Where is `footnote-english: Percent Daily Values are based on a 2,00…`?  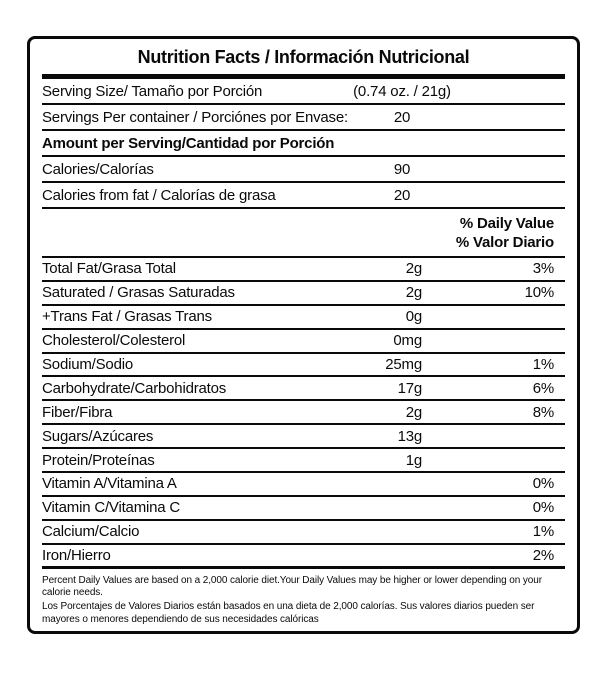
footnote-english: Percent Daily Values are based on a 2,00… is located at coordinates (292, 586).